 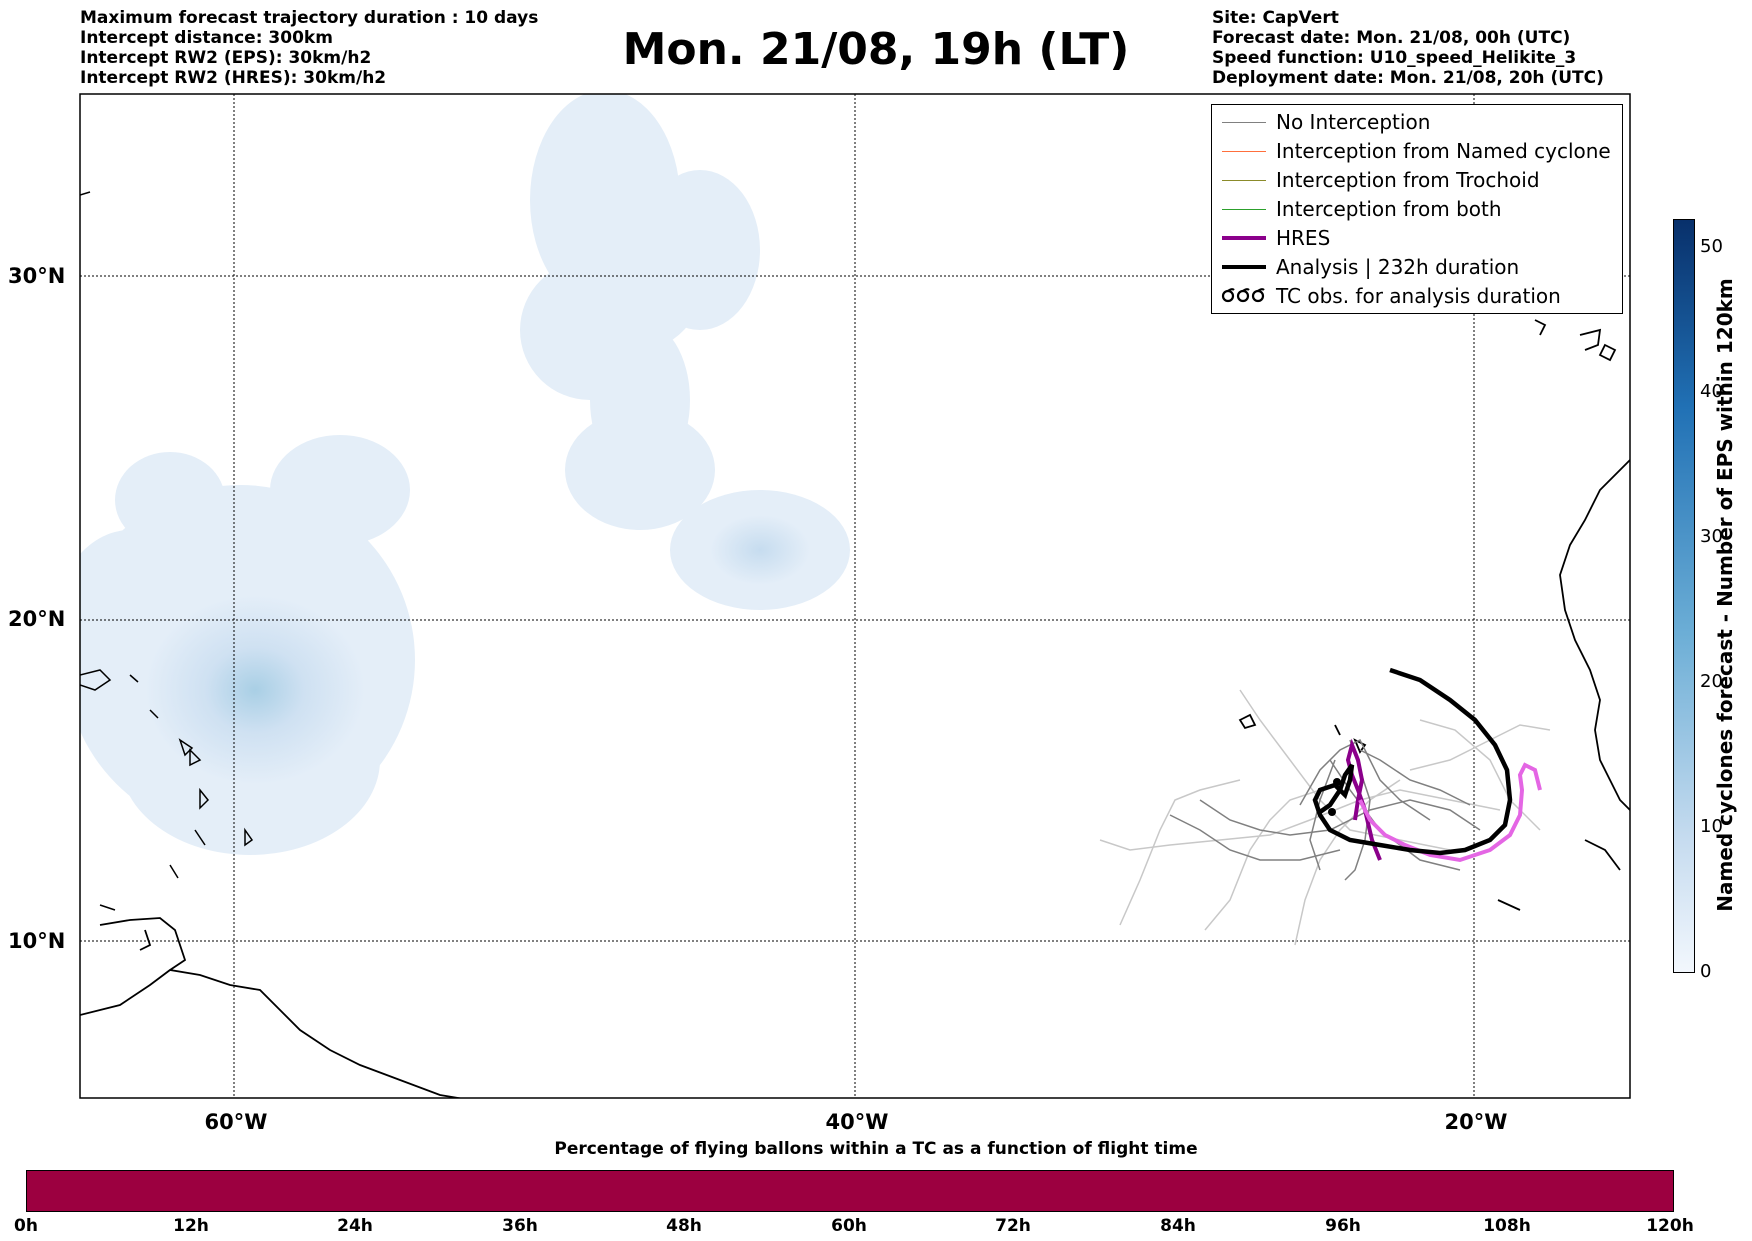 What do you see at coordinates (849, 1226) in the screenshot?
I see `colorbar-tick: 60h` at bounding box center [849, 1226].